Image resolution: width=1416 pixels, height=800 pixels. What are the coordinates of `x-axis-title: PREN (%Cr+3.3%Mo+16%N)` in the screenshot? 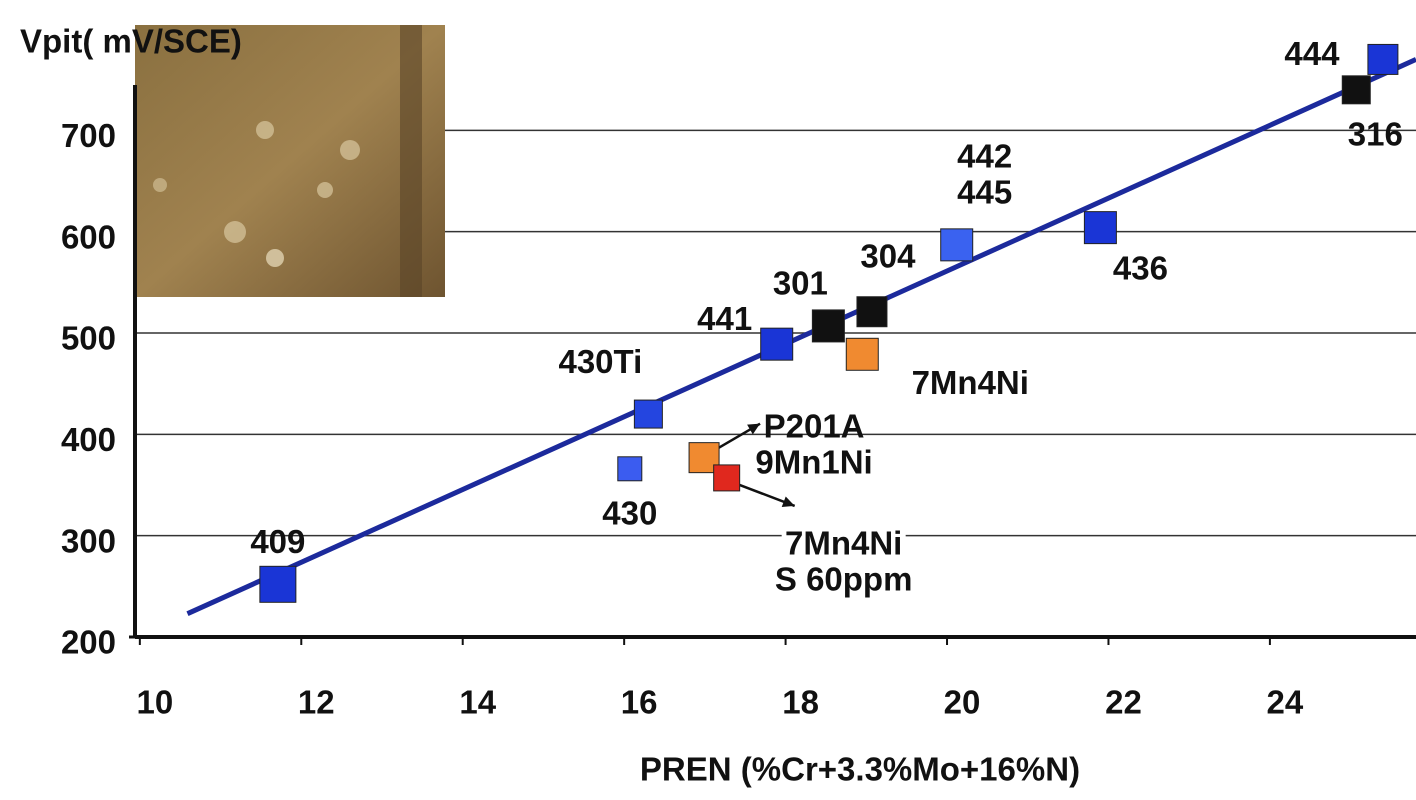 It's located at (860, 769).